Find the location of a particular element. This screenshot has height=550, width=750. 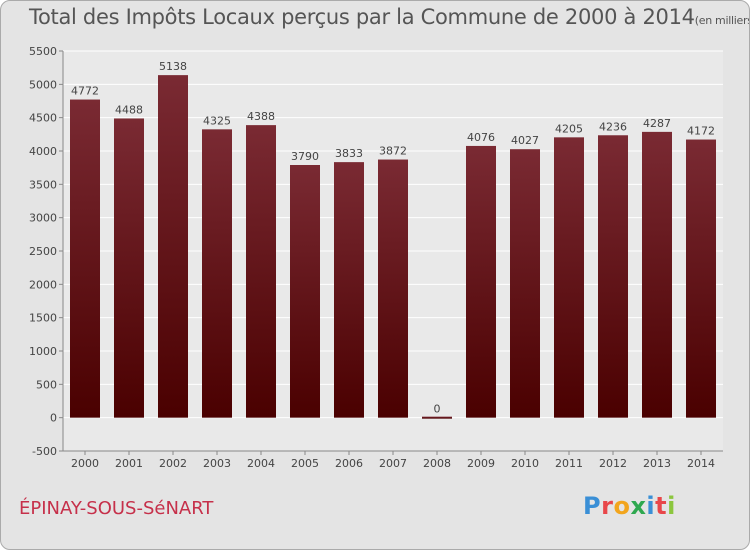

logo-letter: r is located at coordinates (607, 506).